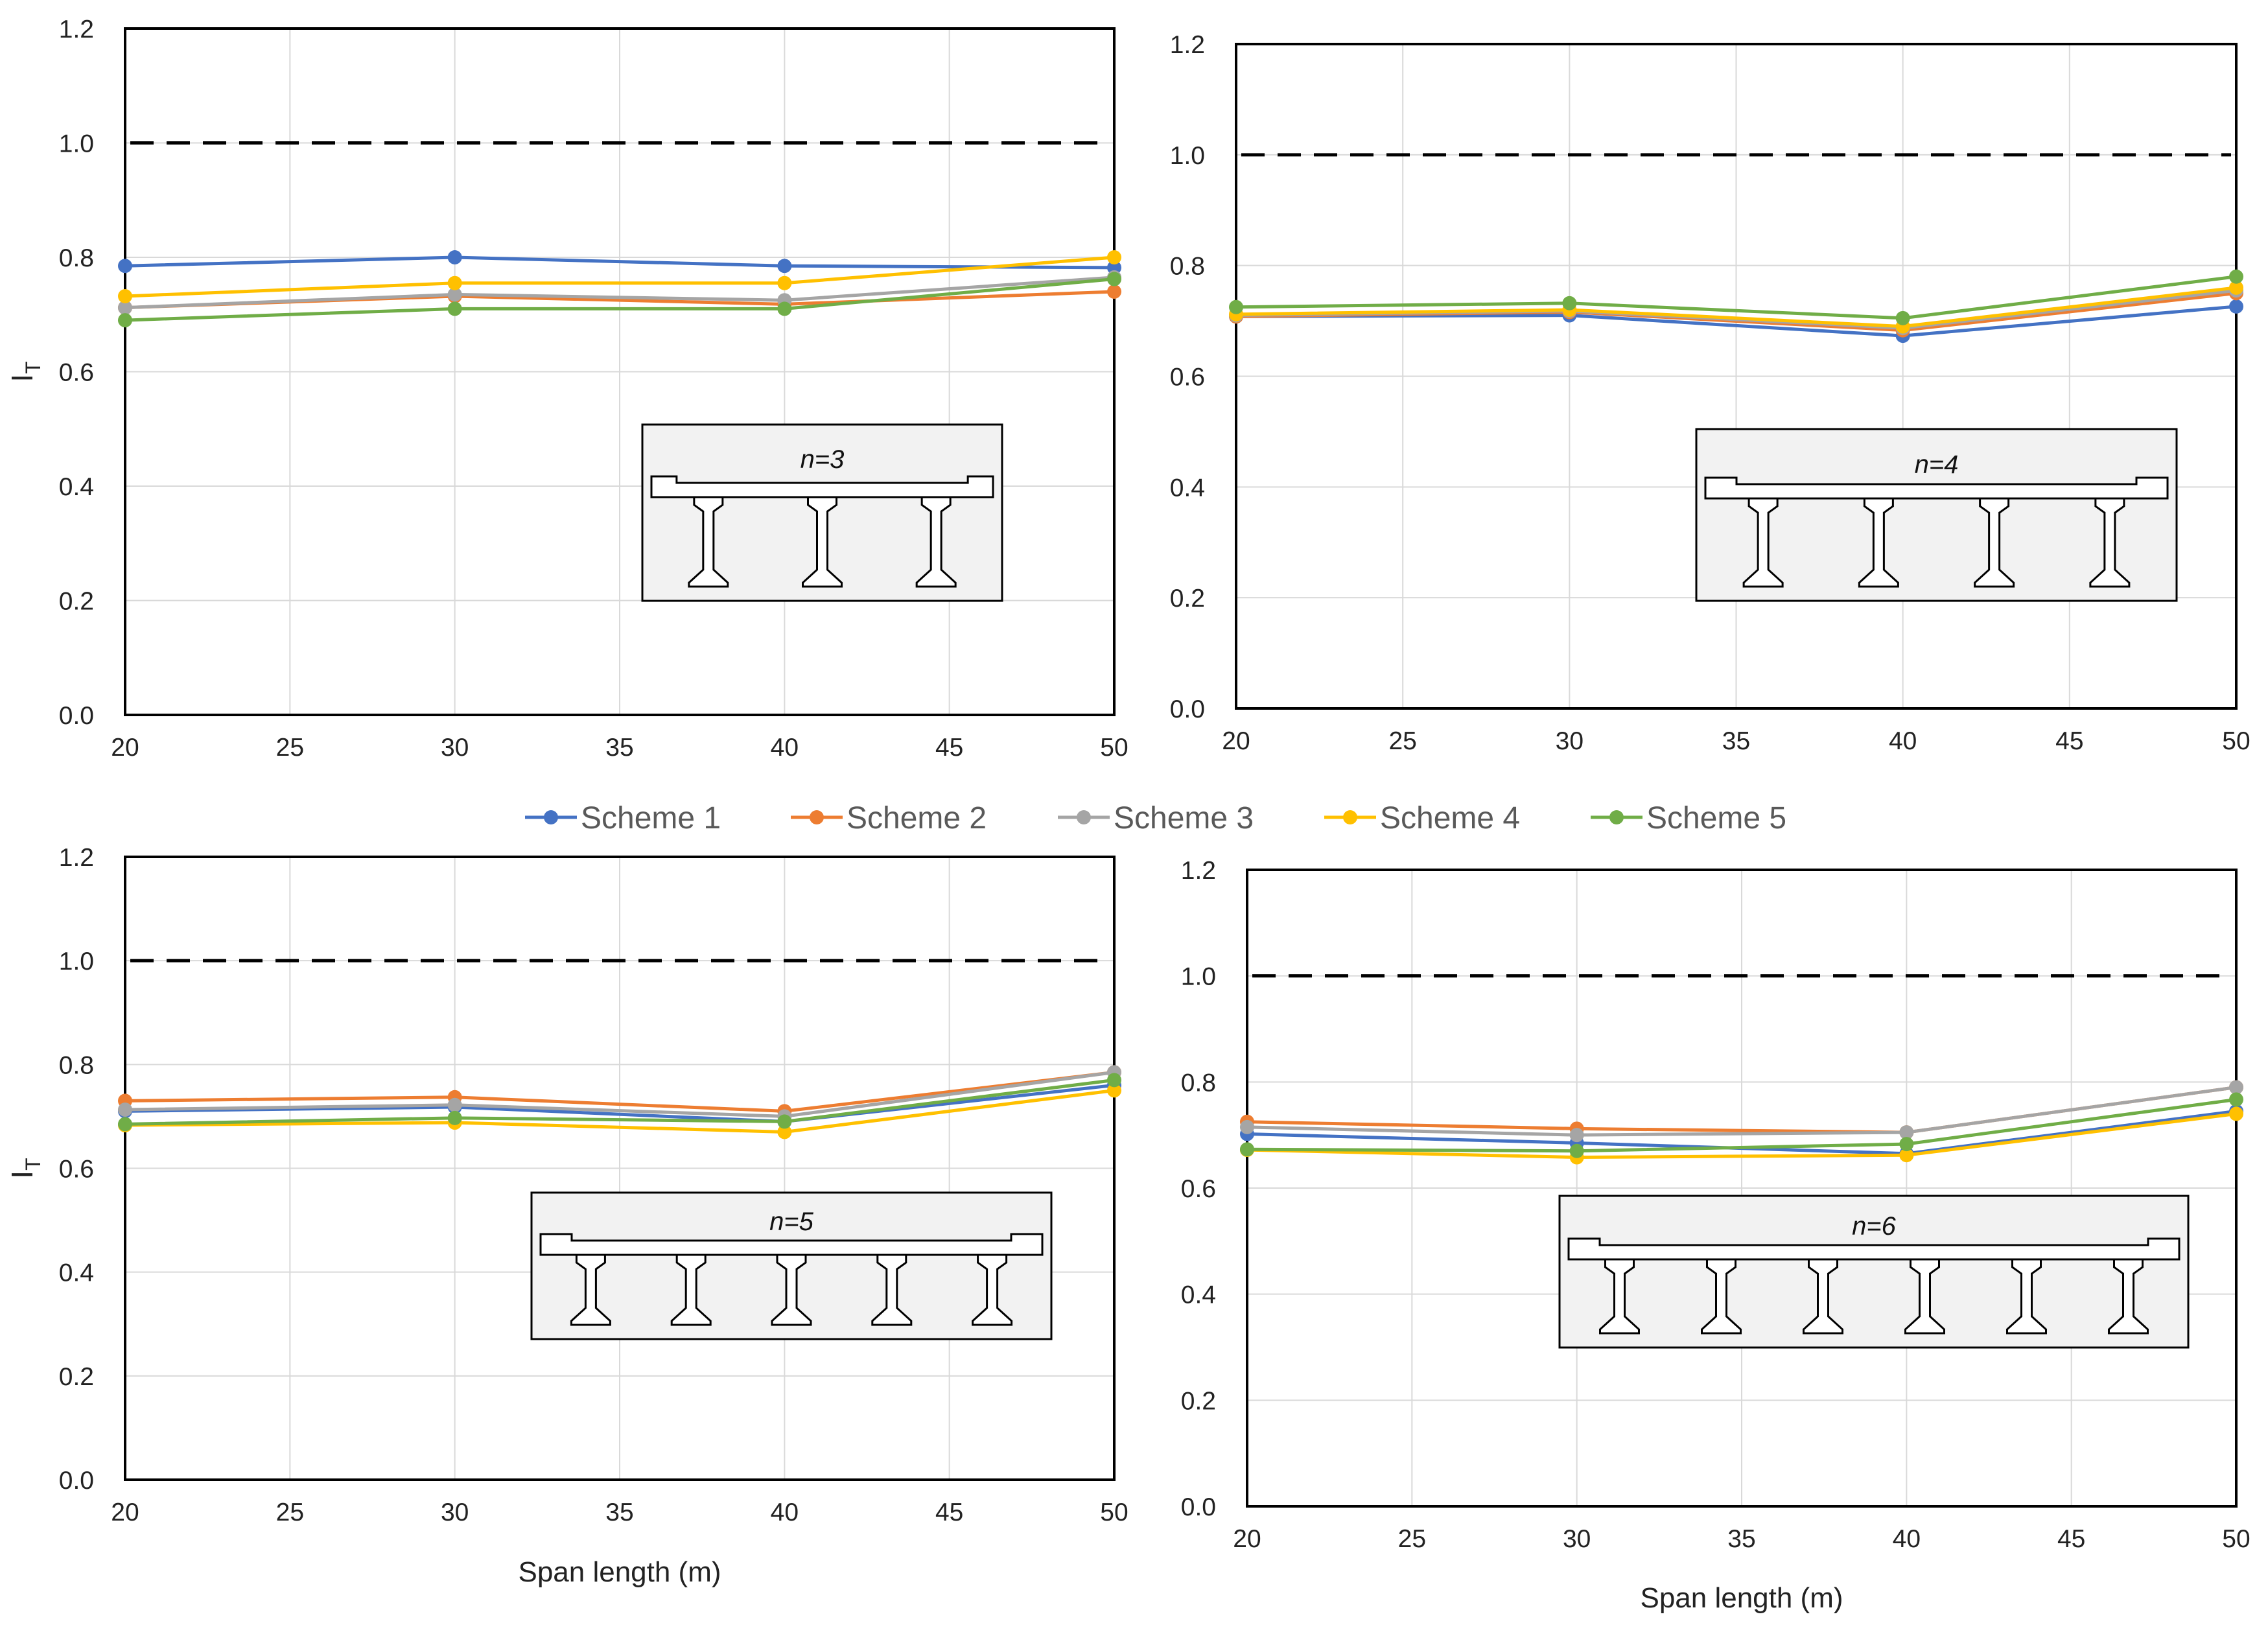 This screenshot has height=1634, width=2268. I want to click on x-tick-label: 35, so click(619, 748).